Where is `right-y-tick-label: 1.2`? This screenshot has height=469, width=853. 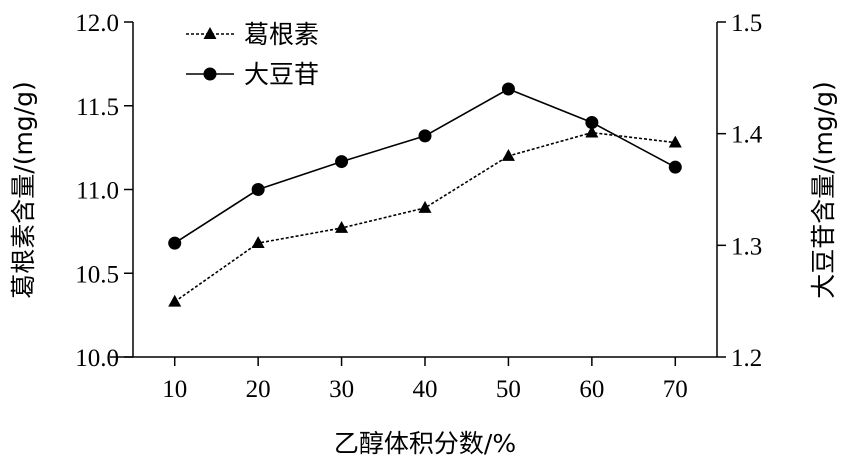
right-y-tick-label: 1.2 is located at coordinates (746, 358).